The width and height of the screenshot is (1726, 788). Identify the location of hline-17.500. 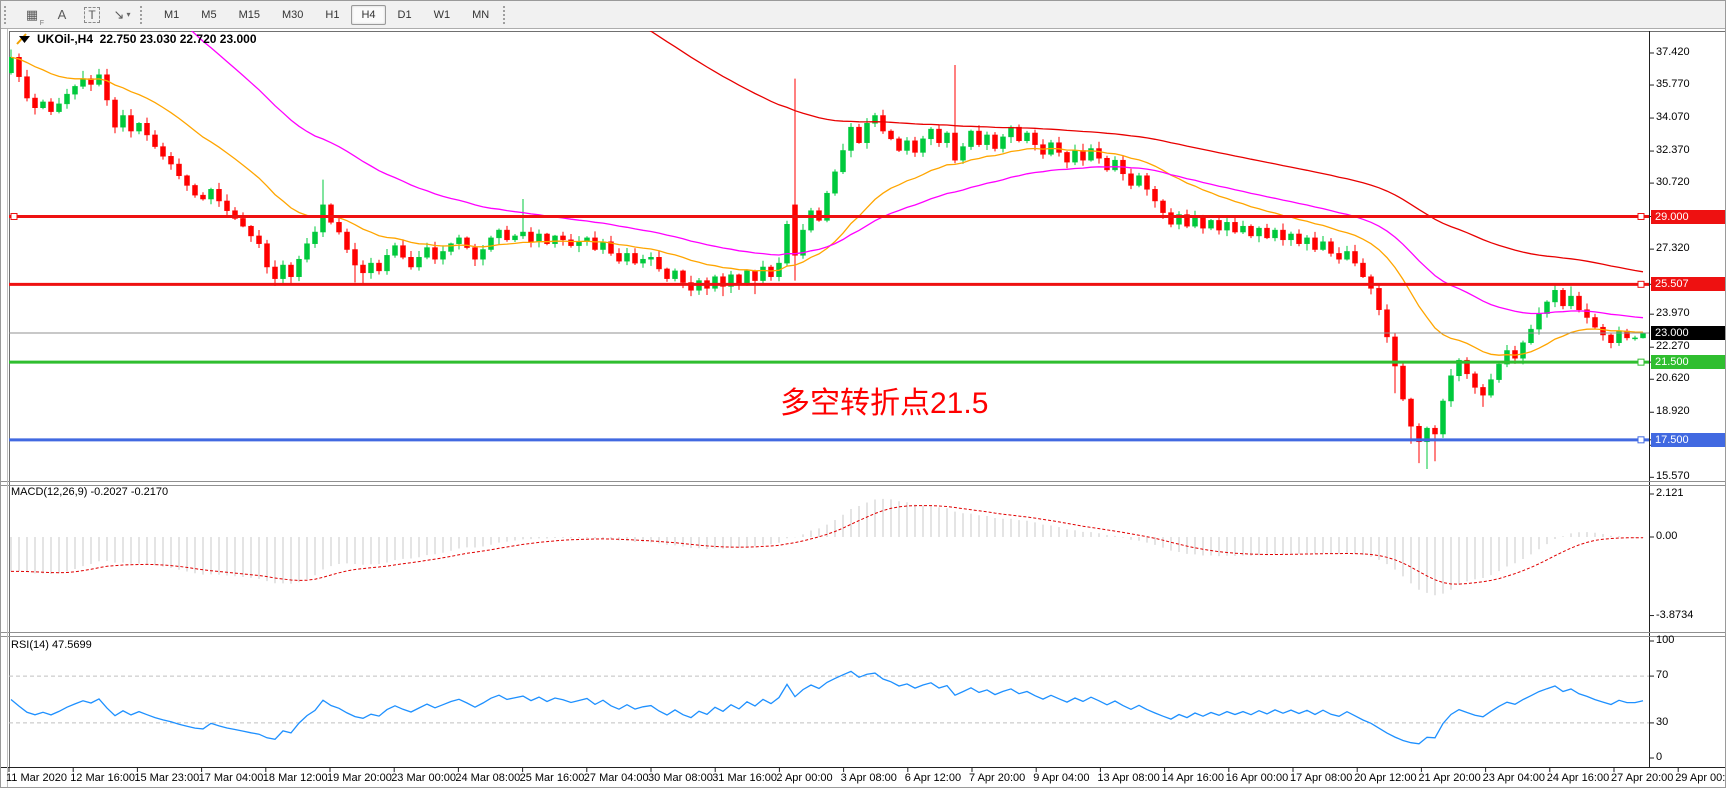
(829, 440).